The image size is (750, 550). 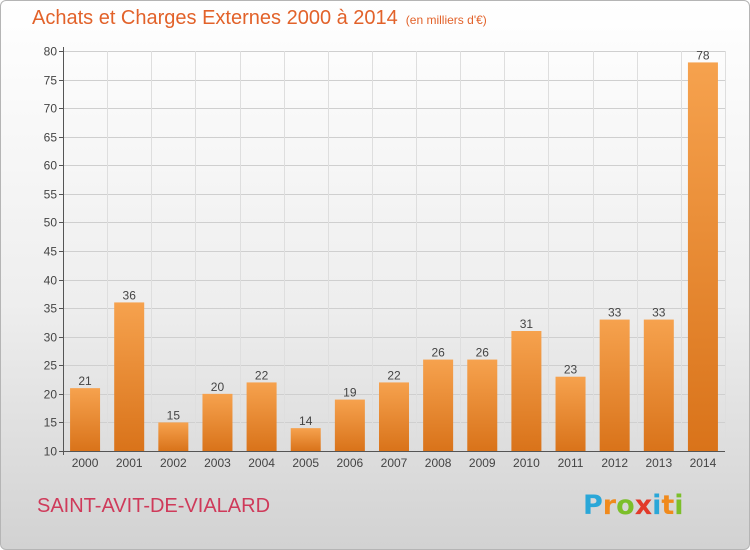 What do you see at coordinates (51, 281) in the screenshot?
I see `y-tick-label: 40` at bounding box center [51, 281].